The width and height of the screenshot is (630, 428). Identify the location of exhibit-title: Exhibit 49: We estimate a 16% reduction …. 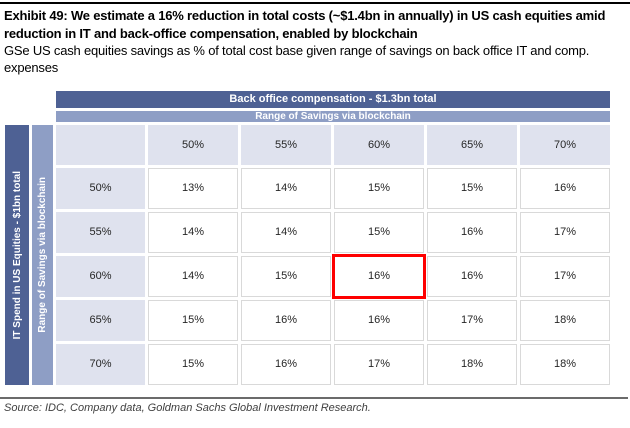
(305, 24).